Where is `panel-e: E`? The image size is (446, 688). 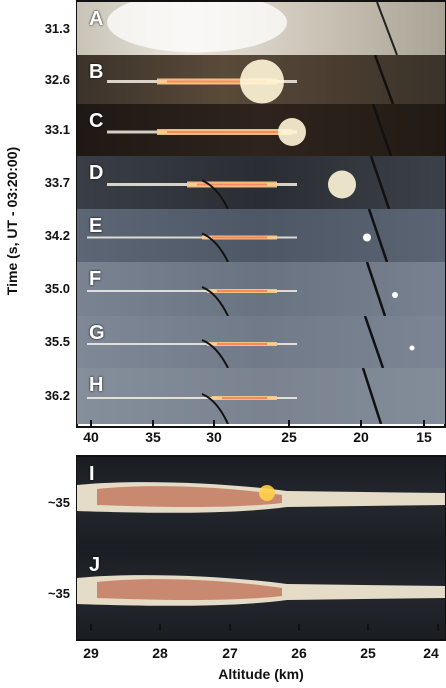 panel-e: E is located at coordinates (261, 235).